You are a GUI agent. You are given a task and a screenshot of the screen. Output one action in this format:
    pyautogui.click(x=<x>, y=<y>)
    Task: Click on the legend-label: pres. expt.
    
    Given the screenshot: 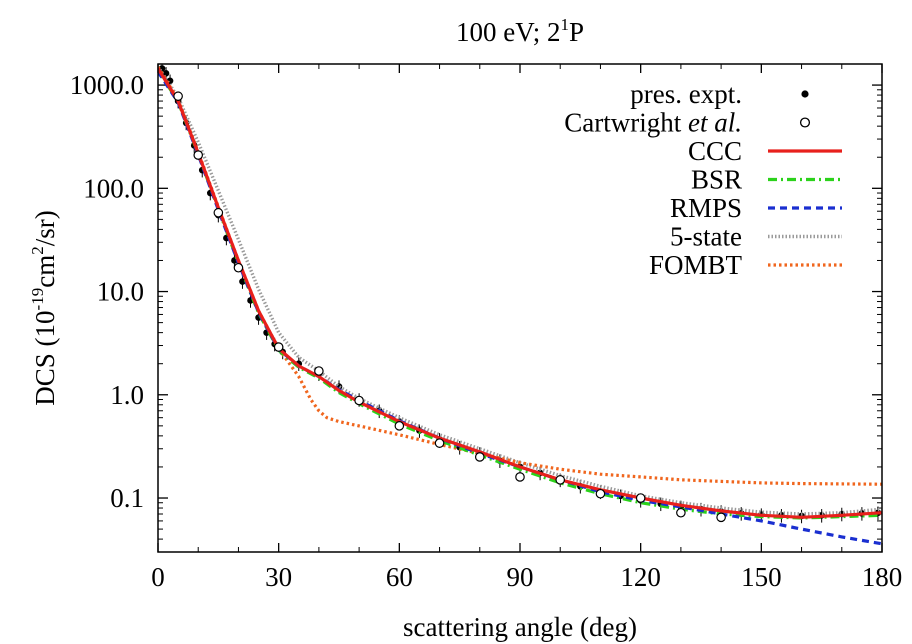 What is the action you would take?
    pyautogui.click(x=686, y=94)
    